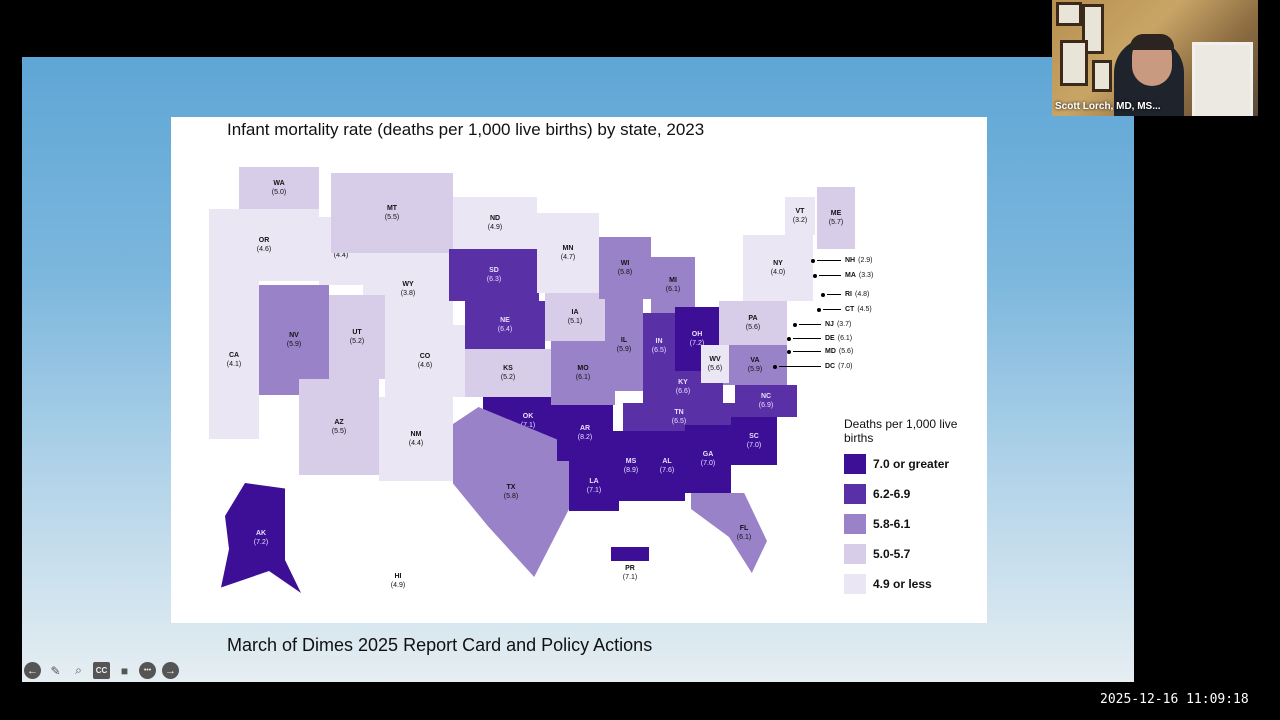 This screenshot has width=1280, height=720. I want to click on state-mn: MN (4.7), so click(568, 253).